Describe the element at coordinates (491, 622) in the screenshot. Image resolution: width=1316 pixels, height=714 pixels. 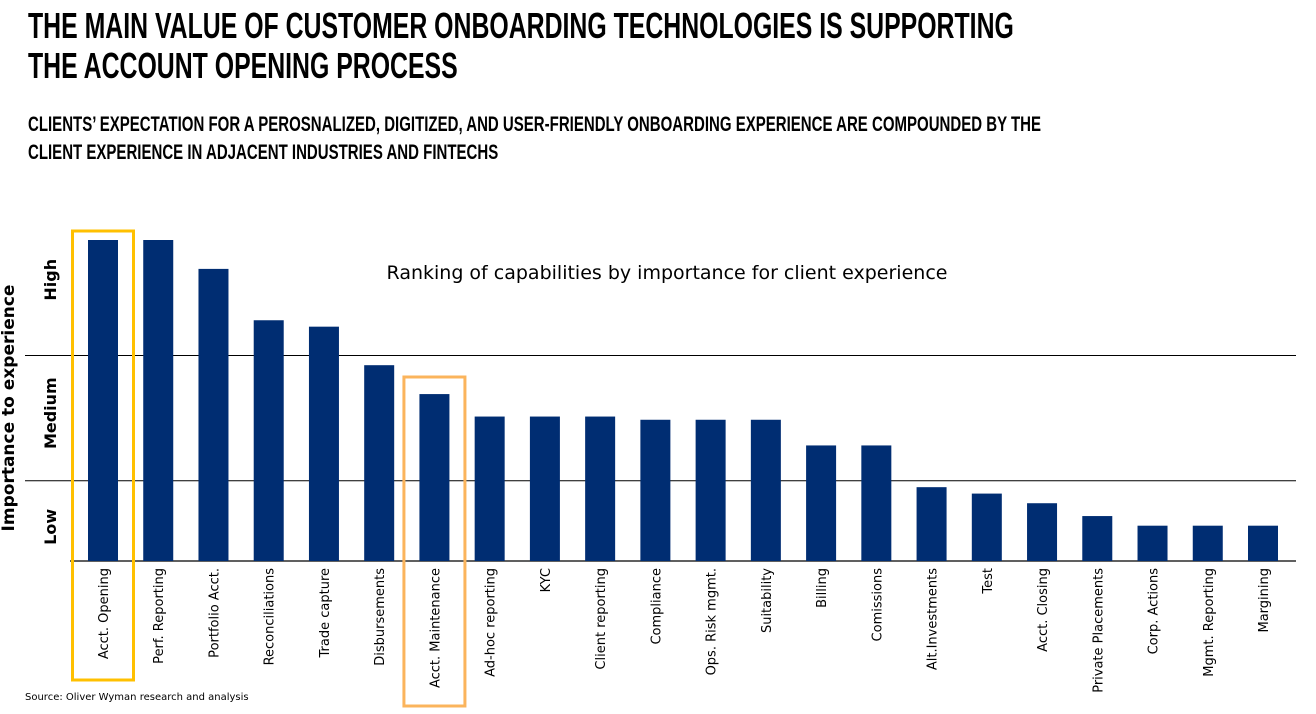
I see `x-tick-label: Ad-hoc reporting` at that location.